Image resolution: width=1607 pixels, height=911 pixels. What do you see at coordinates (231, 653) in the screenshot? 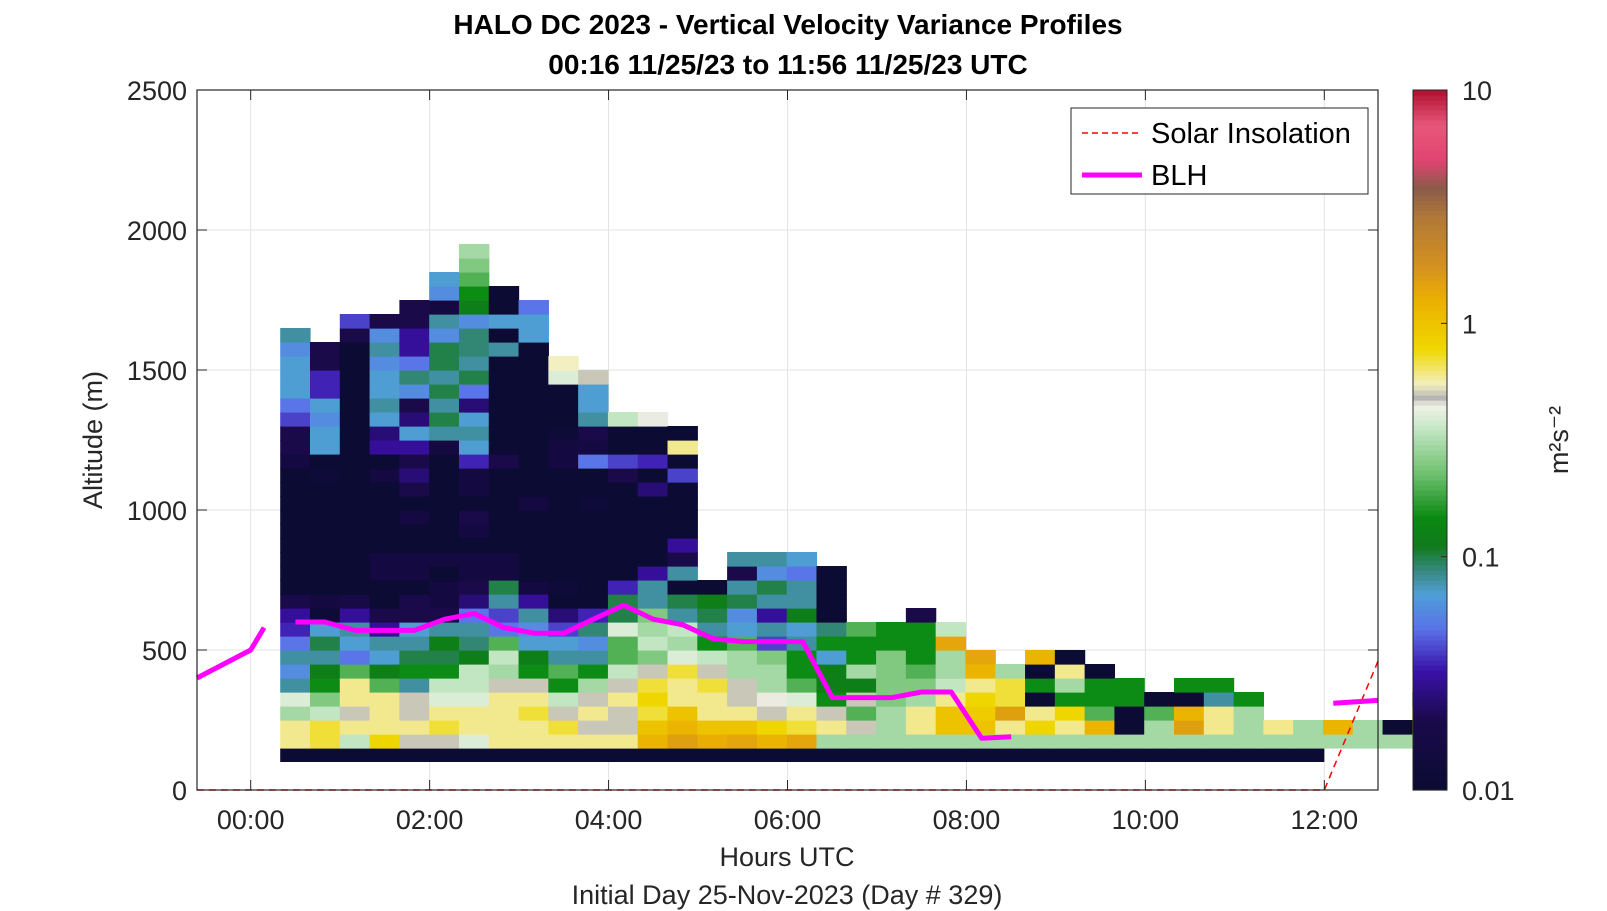
I see `blh-line` at bounding box center [231, 653].